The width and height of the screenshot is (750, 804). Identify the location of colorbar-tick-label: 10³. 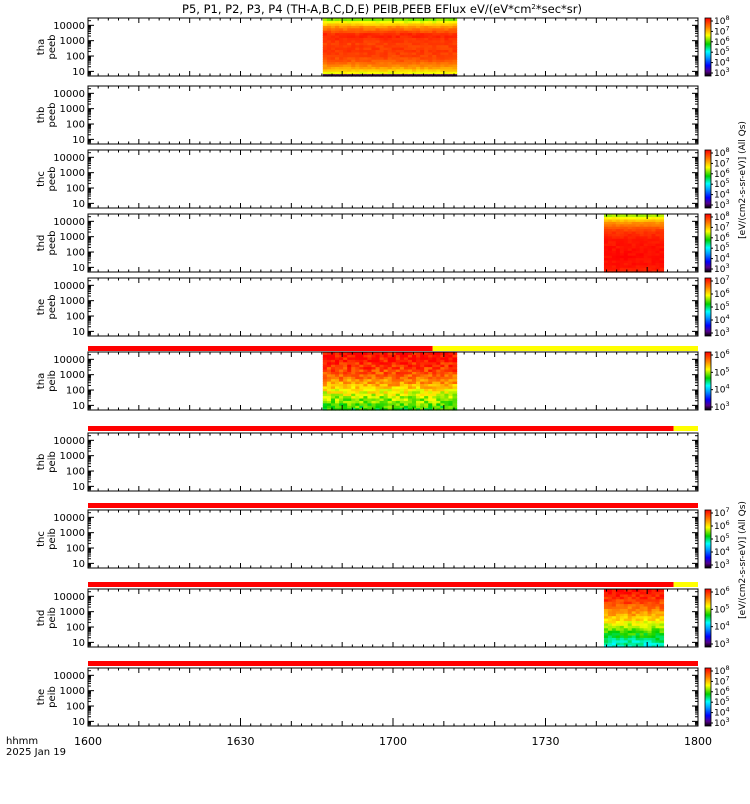
(722, 722).